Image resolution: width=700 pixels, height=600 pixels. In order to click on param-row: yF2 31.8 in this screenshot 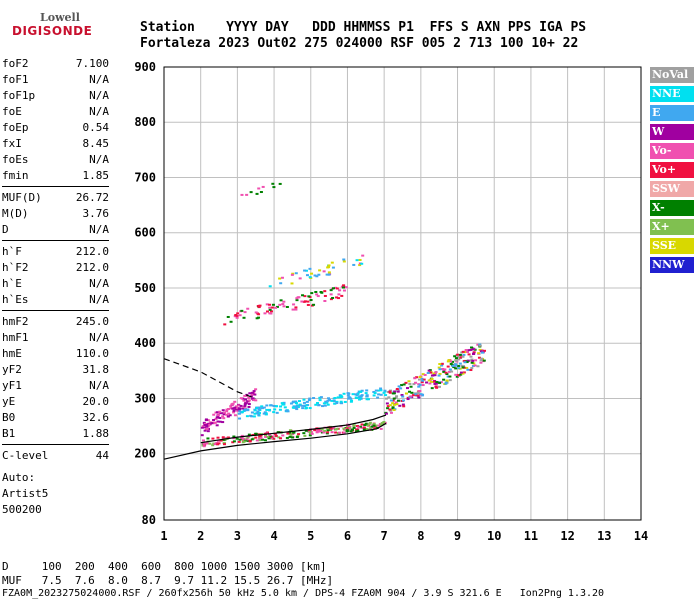, I will do `click(55, 370)`.